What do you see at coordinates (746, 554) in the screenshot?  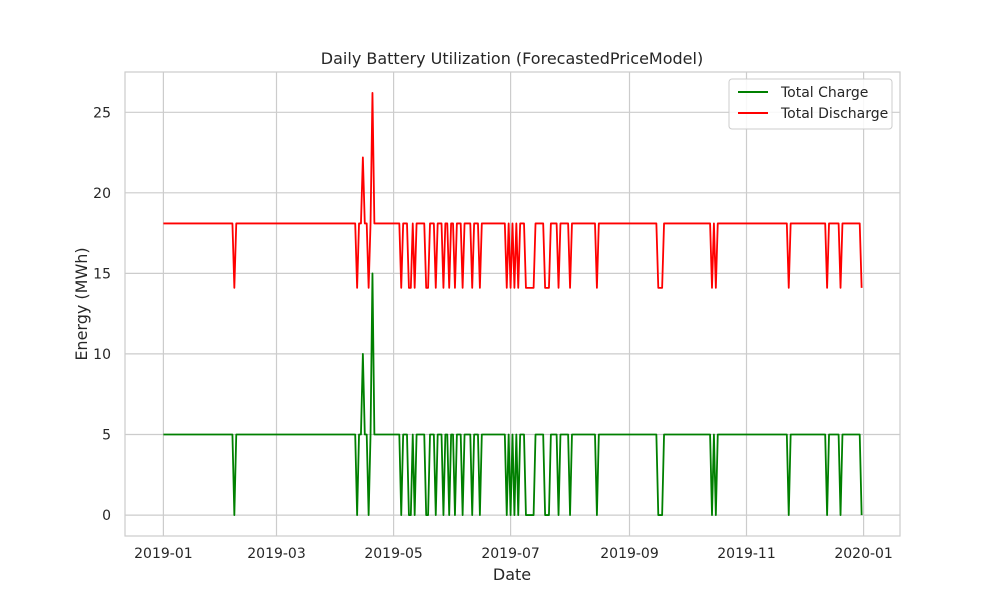 I see `x-tick-label: 2019-11` at bounding box center [746, 554].